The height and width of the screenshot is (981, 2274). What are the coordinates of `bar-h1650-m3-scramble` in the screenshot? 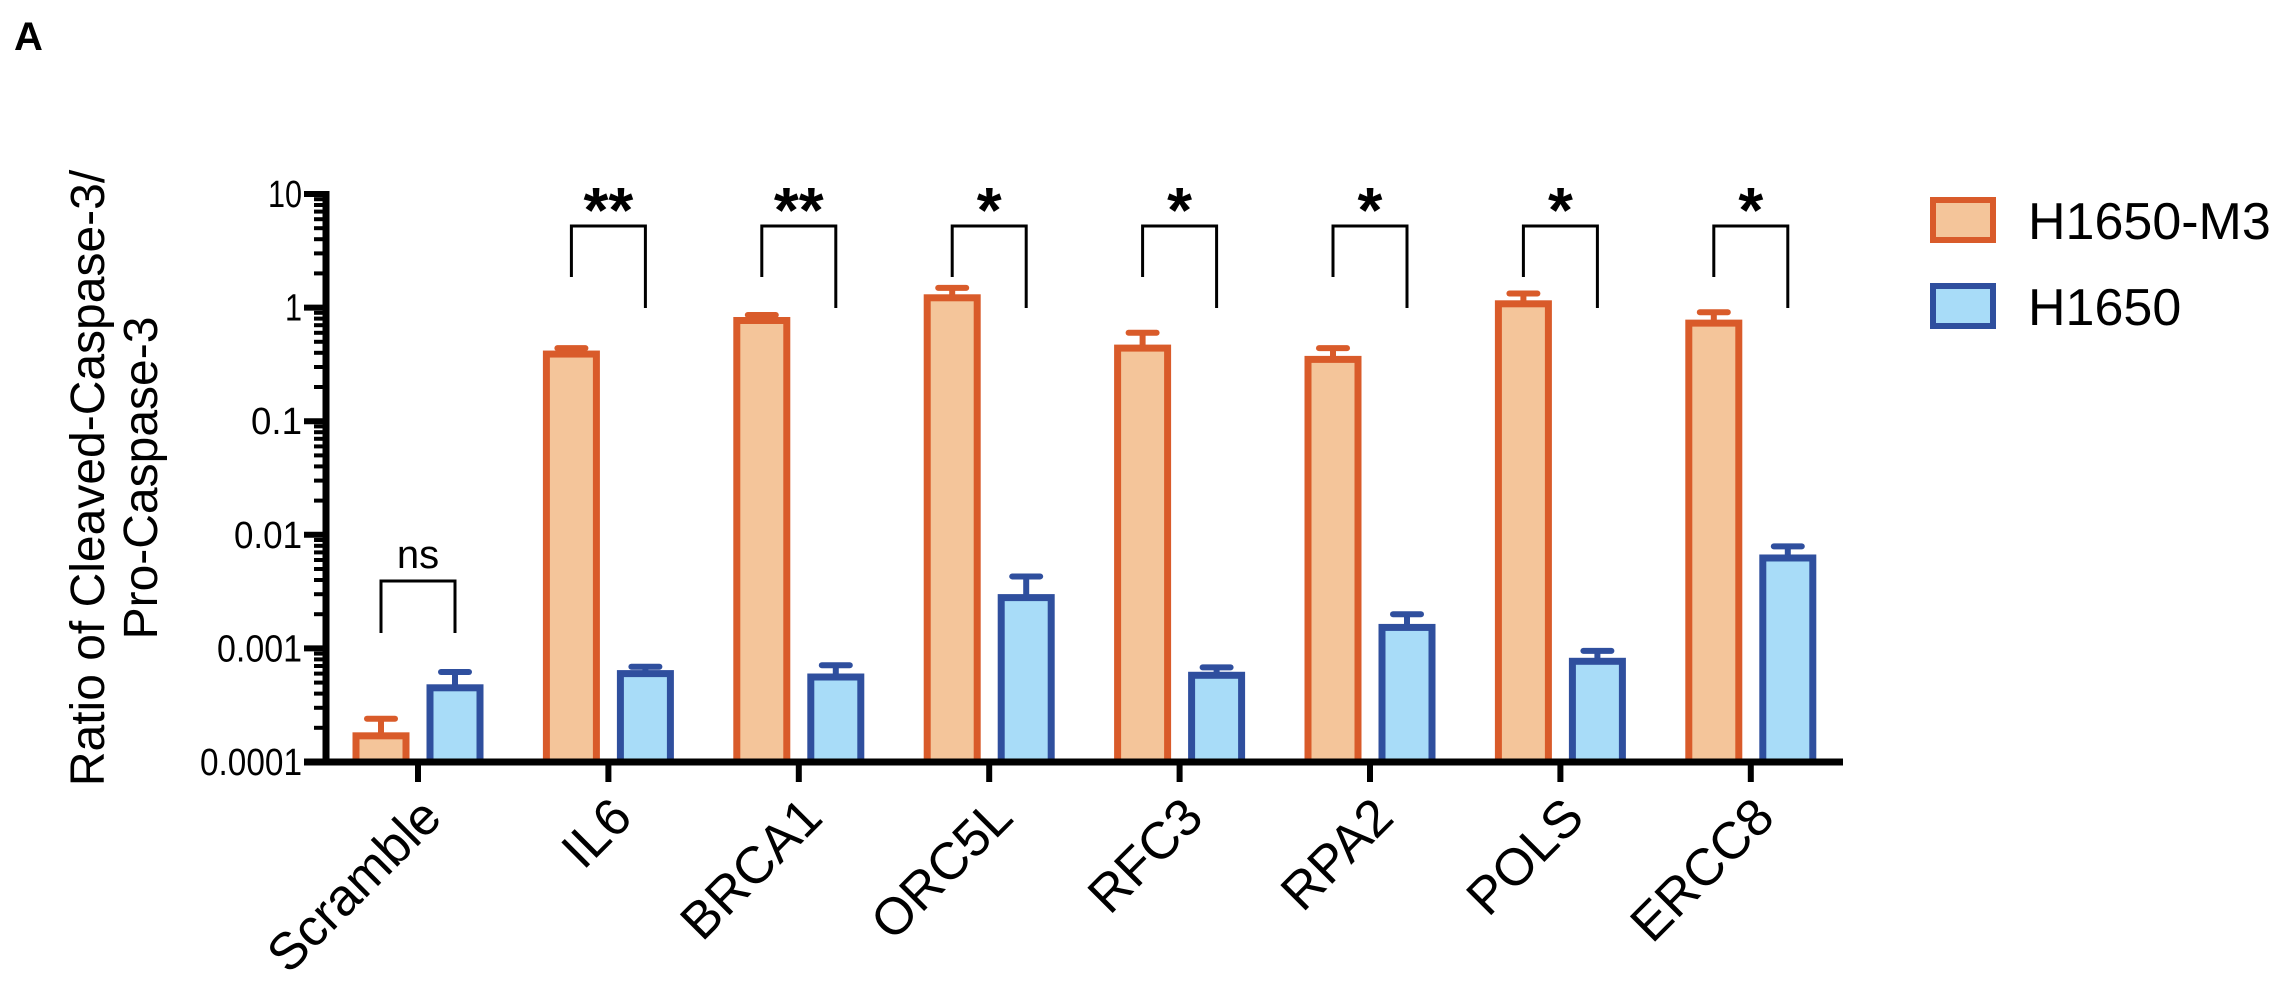 It's located at (381, 749).